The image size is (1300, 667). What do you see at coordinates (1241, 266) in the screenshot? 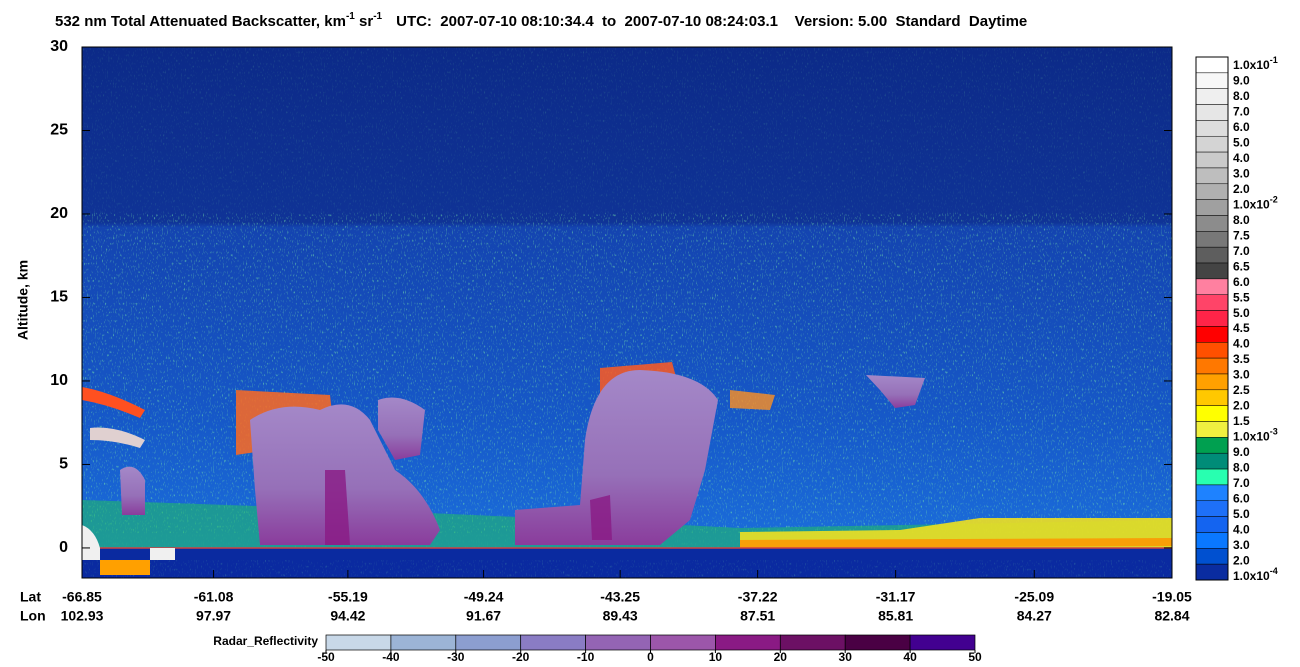
I see `colorbar-label-text: 6.5` at bounding box center [1241, 266].